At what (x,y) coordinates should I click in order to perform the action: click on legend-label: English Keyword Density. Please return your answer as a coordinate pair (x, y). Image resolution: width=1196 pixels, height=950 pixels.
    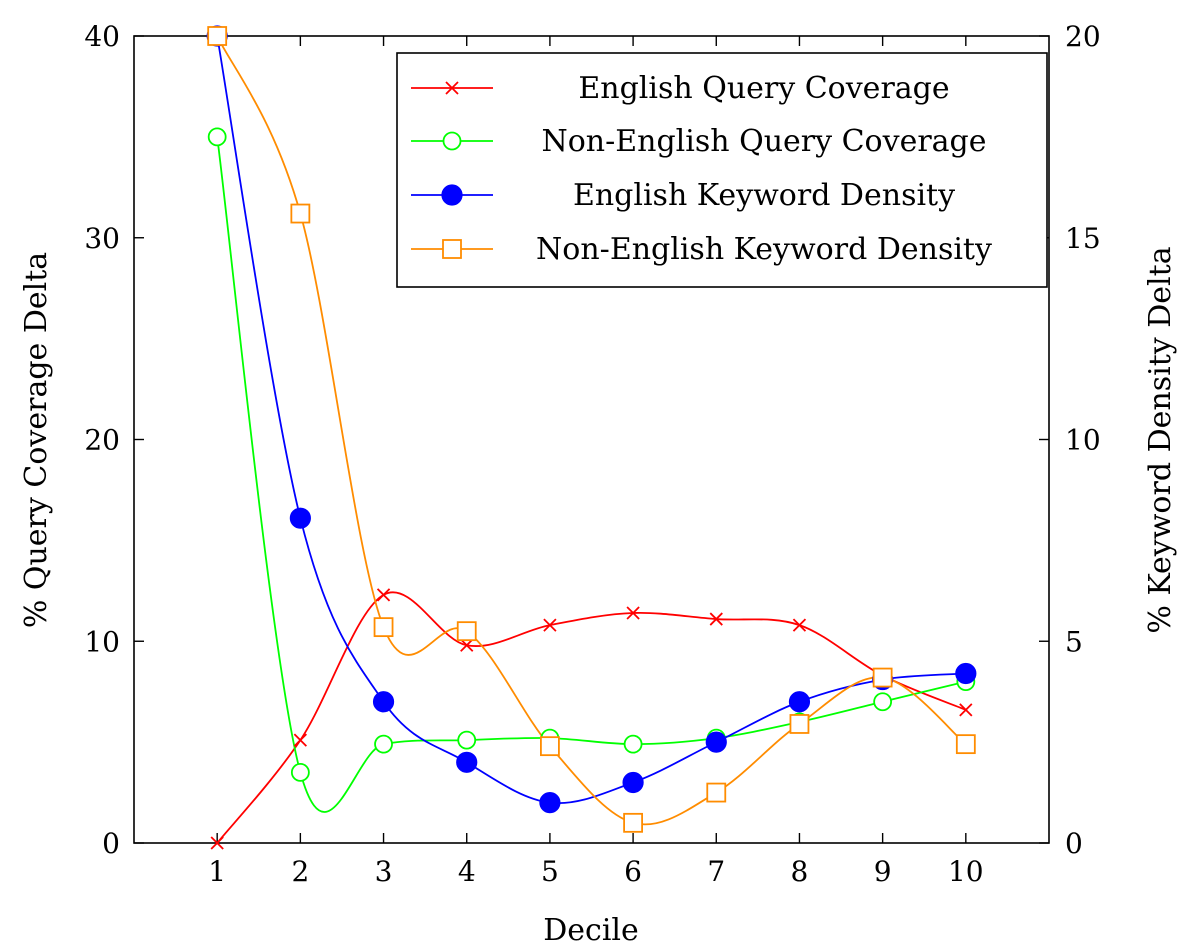
    Looking at the image, I should click on (764, 195).